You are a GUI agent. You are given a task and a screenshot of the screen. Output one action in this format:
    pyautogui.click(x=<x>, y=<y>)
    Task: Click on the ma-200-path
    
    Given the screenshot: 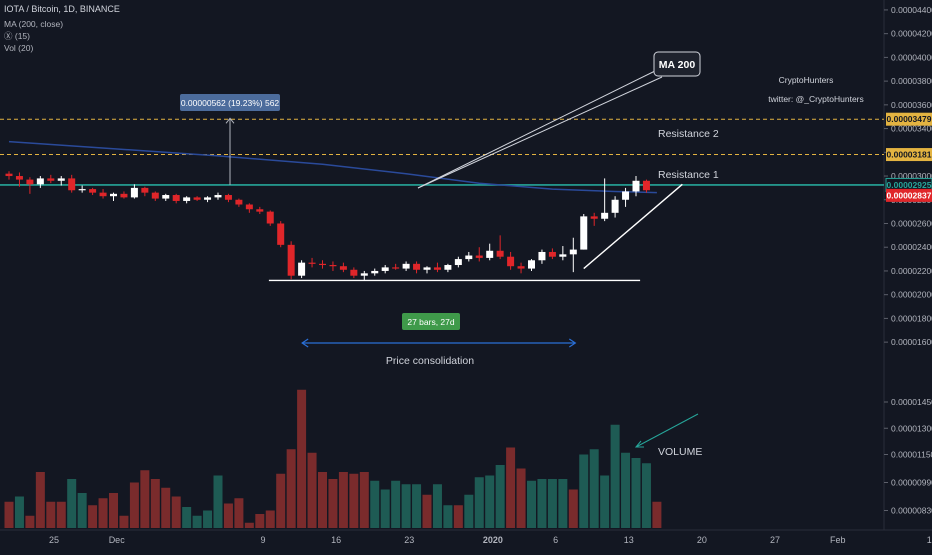 What is the action you would take?
    pyautogui.click(x=332, y=167)
    